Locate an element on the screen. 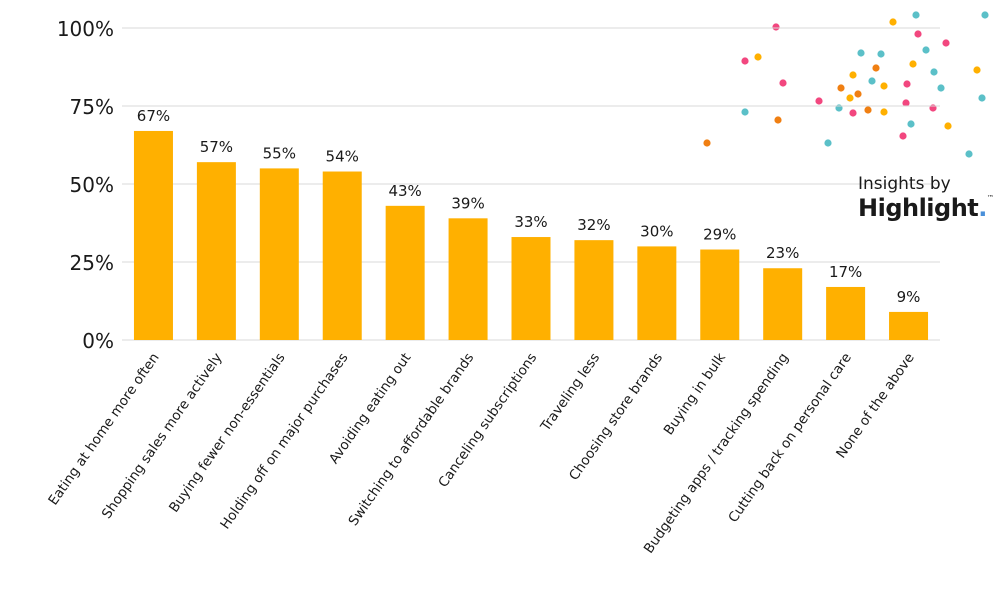 The image size is (1000, 600). data-label: 39% is located at coordinates (467, 203).